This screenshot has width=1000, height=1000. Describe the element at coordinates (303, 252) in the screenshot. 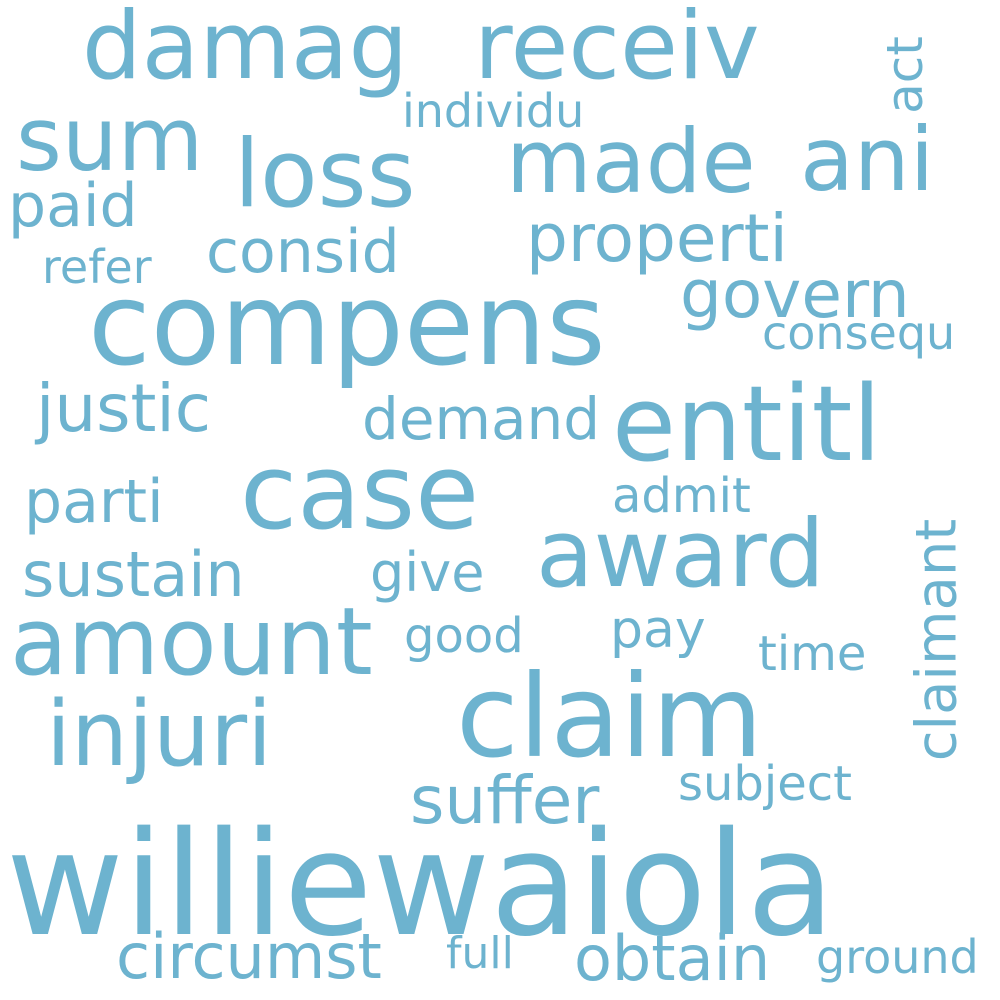

I see `word-consid: consid` at that location.